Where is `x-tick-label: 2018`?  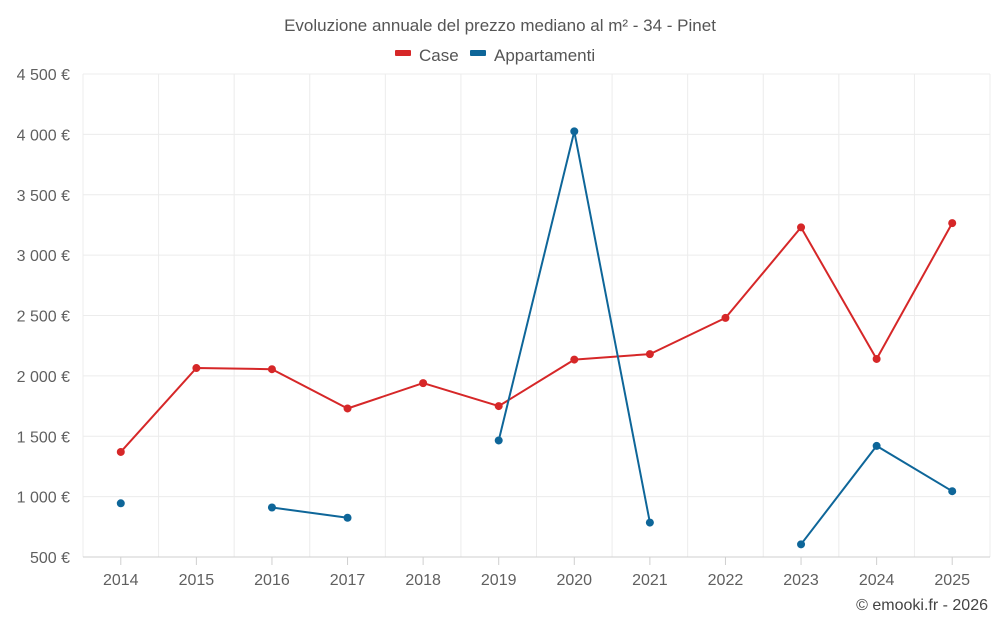
x-tick-label: 2018 is located at coordinates (423, 580).